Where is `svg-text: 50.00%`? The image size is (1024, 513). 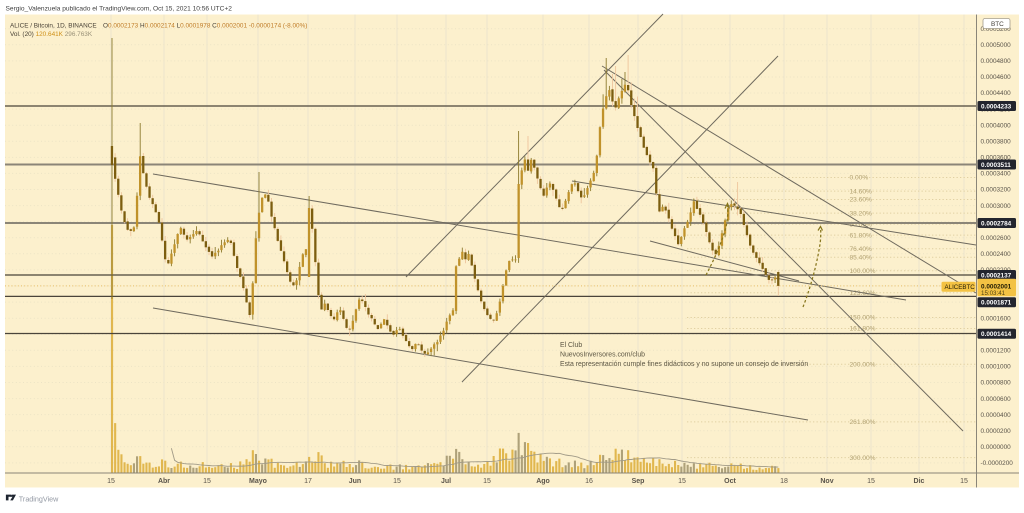 svg-text: 50.00% is located at coordinates (861, 224).